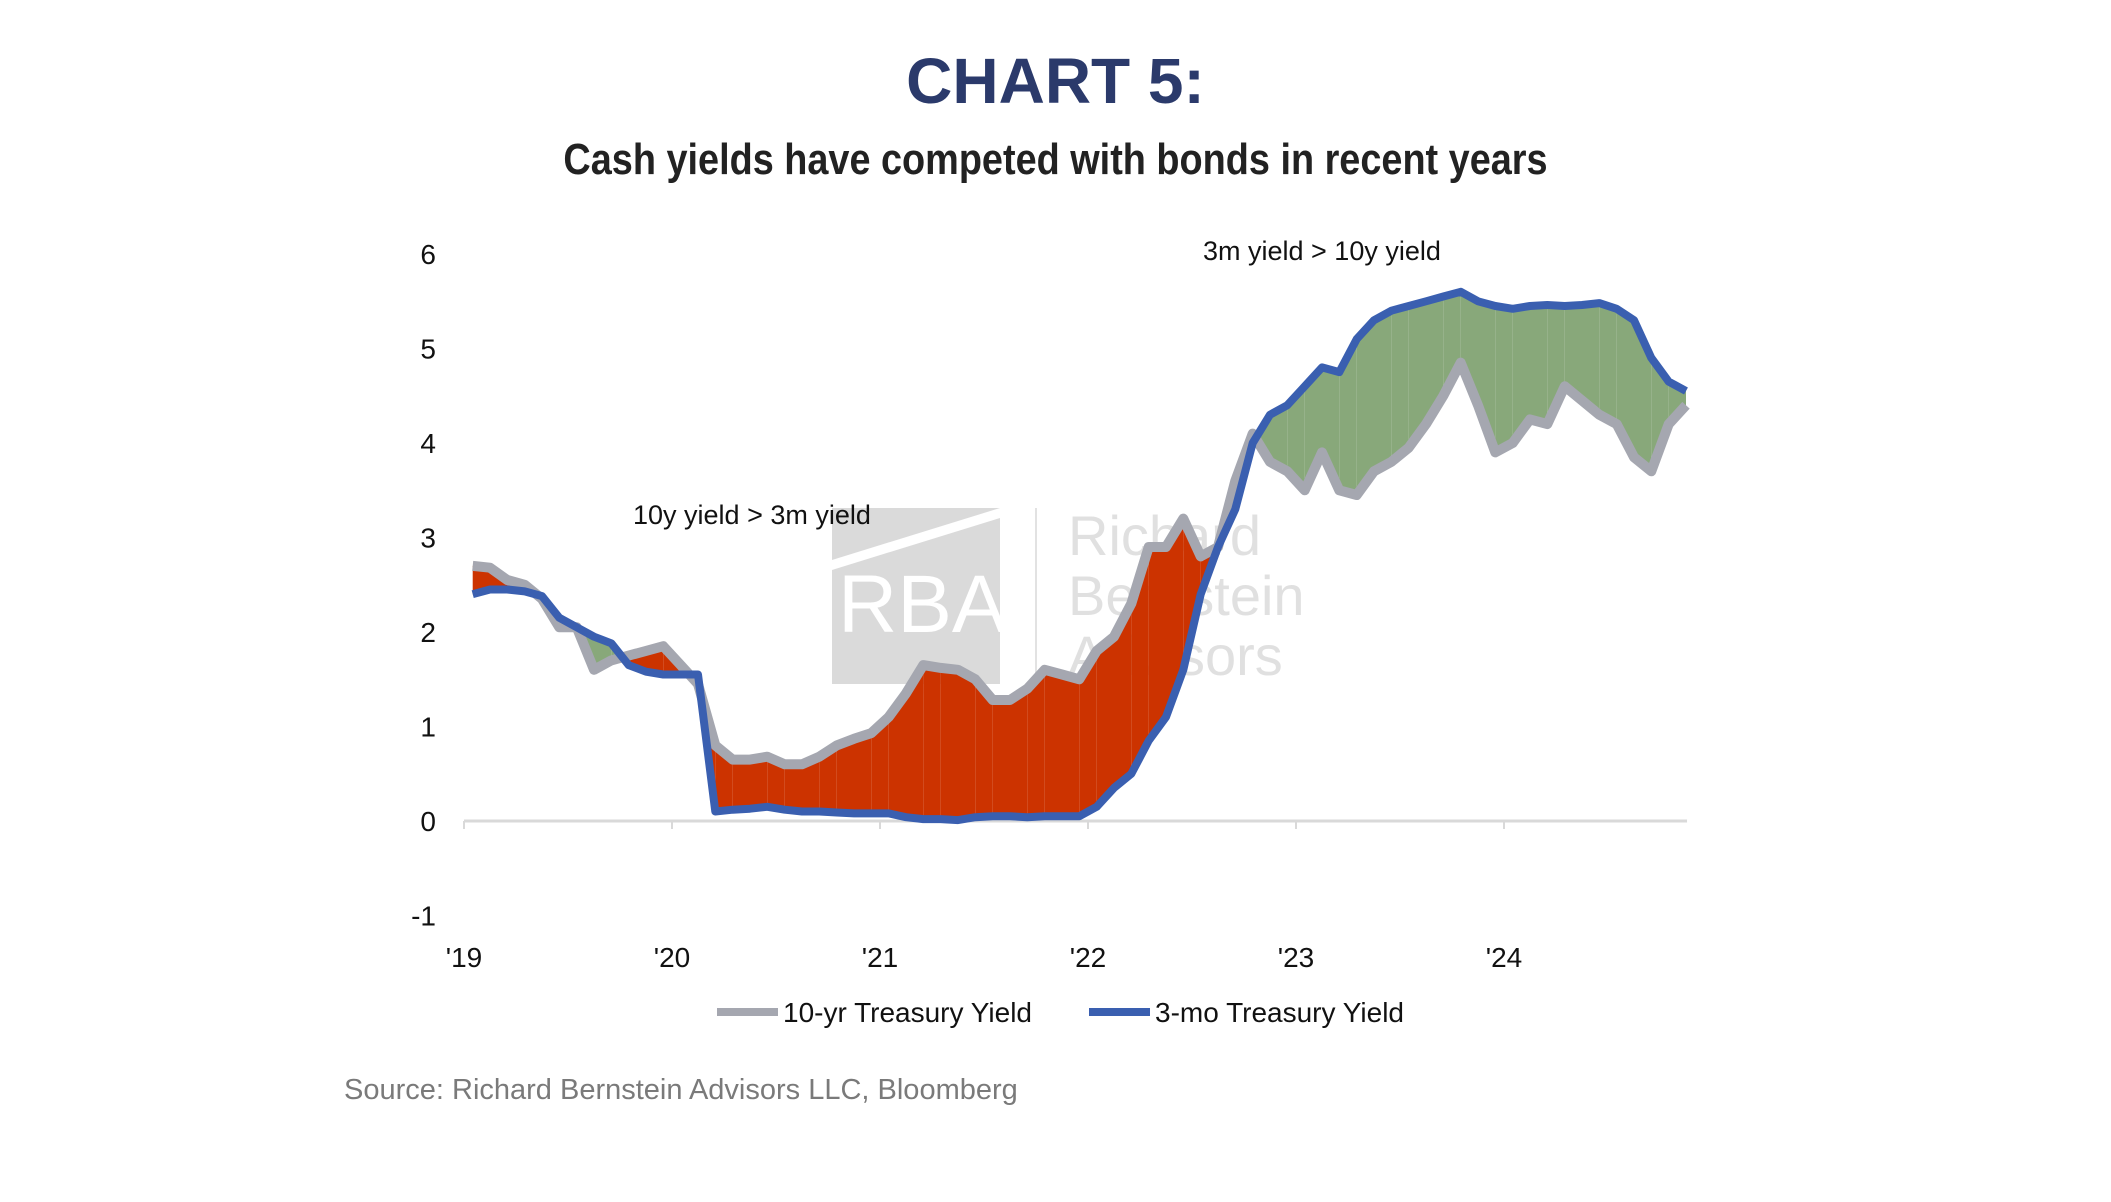 This screenshot has height=1202, width=2111. What do you see at coordinates (428, 632) in the screenshot?
I see `y-tick-label: 2` at bounding box center [428, 632].